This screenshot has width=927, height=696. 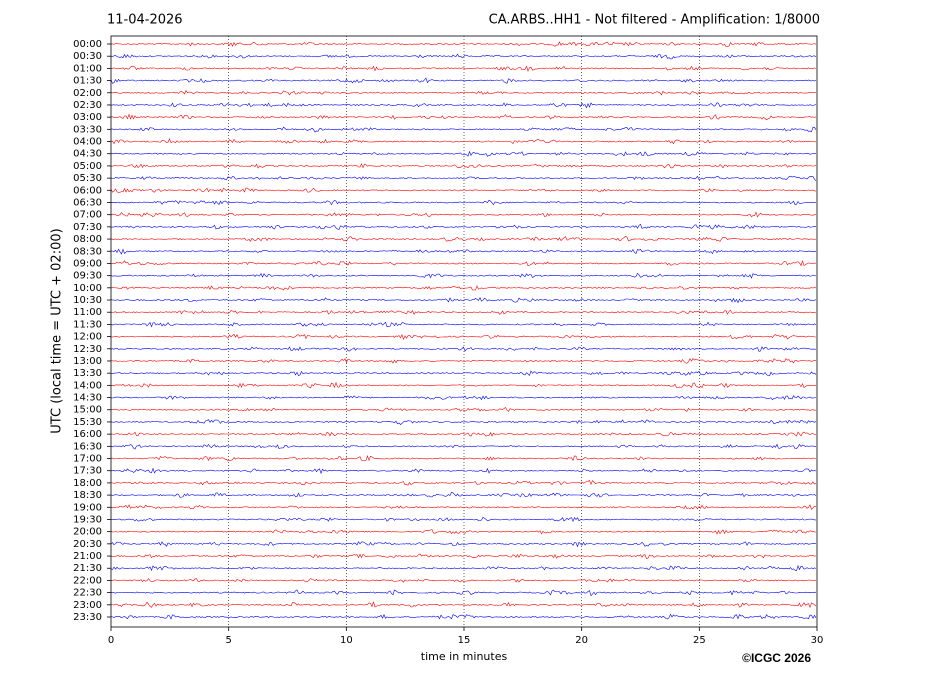 What do you see at coordinates (87, 617) in the screenshot?
I see `y-tick-label: 23:30` at bounding box center [87, 617].